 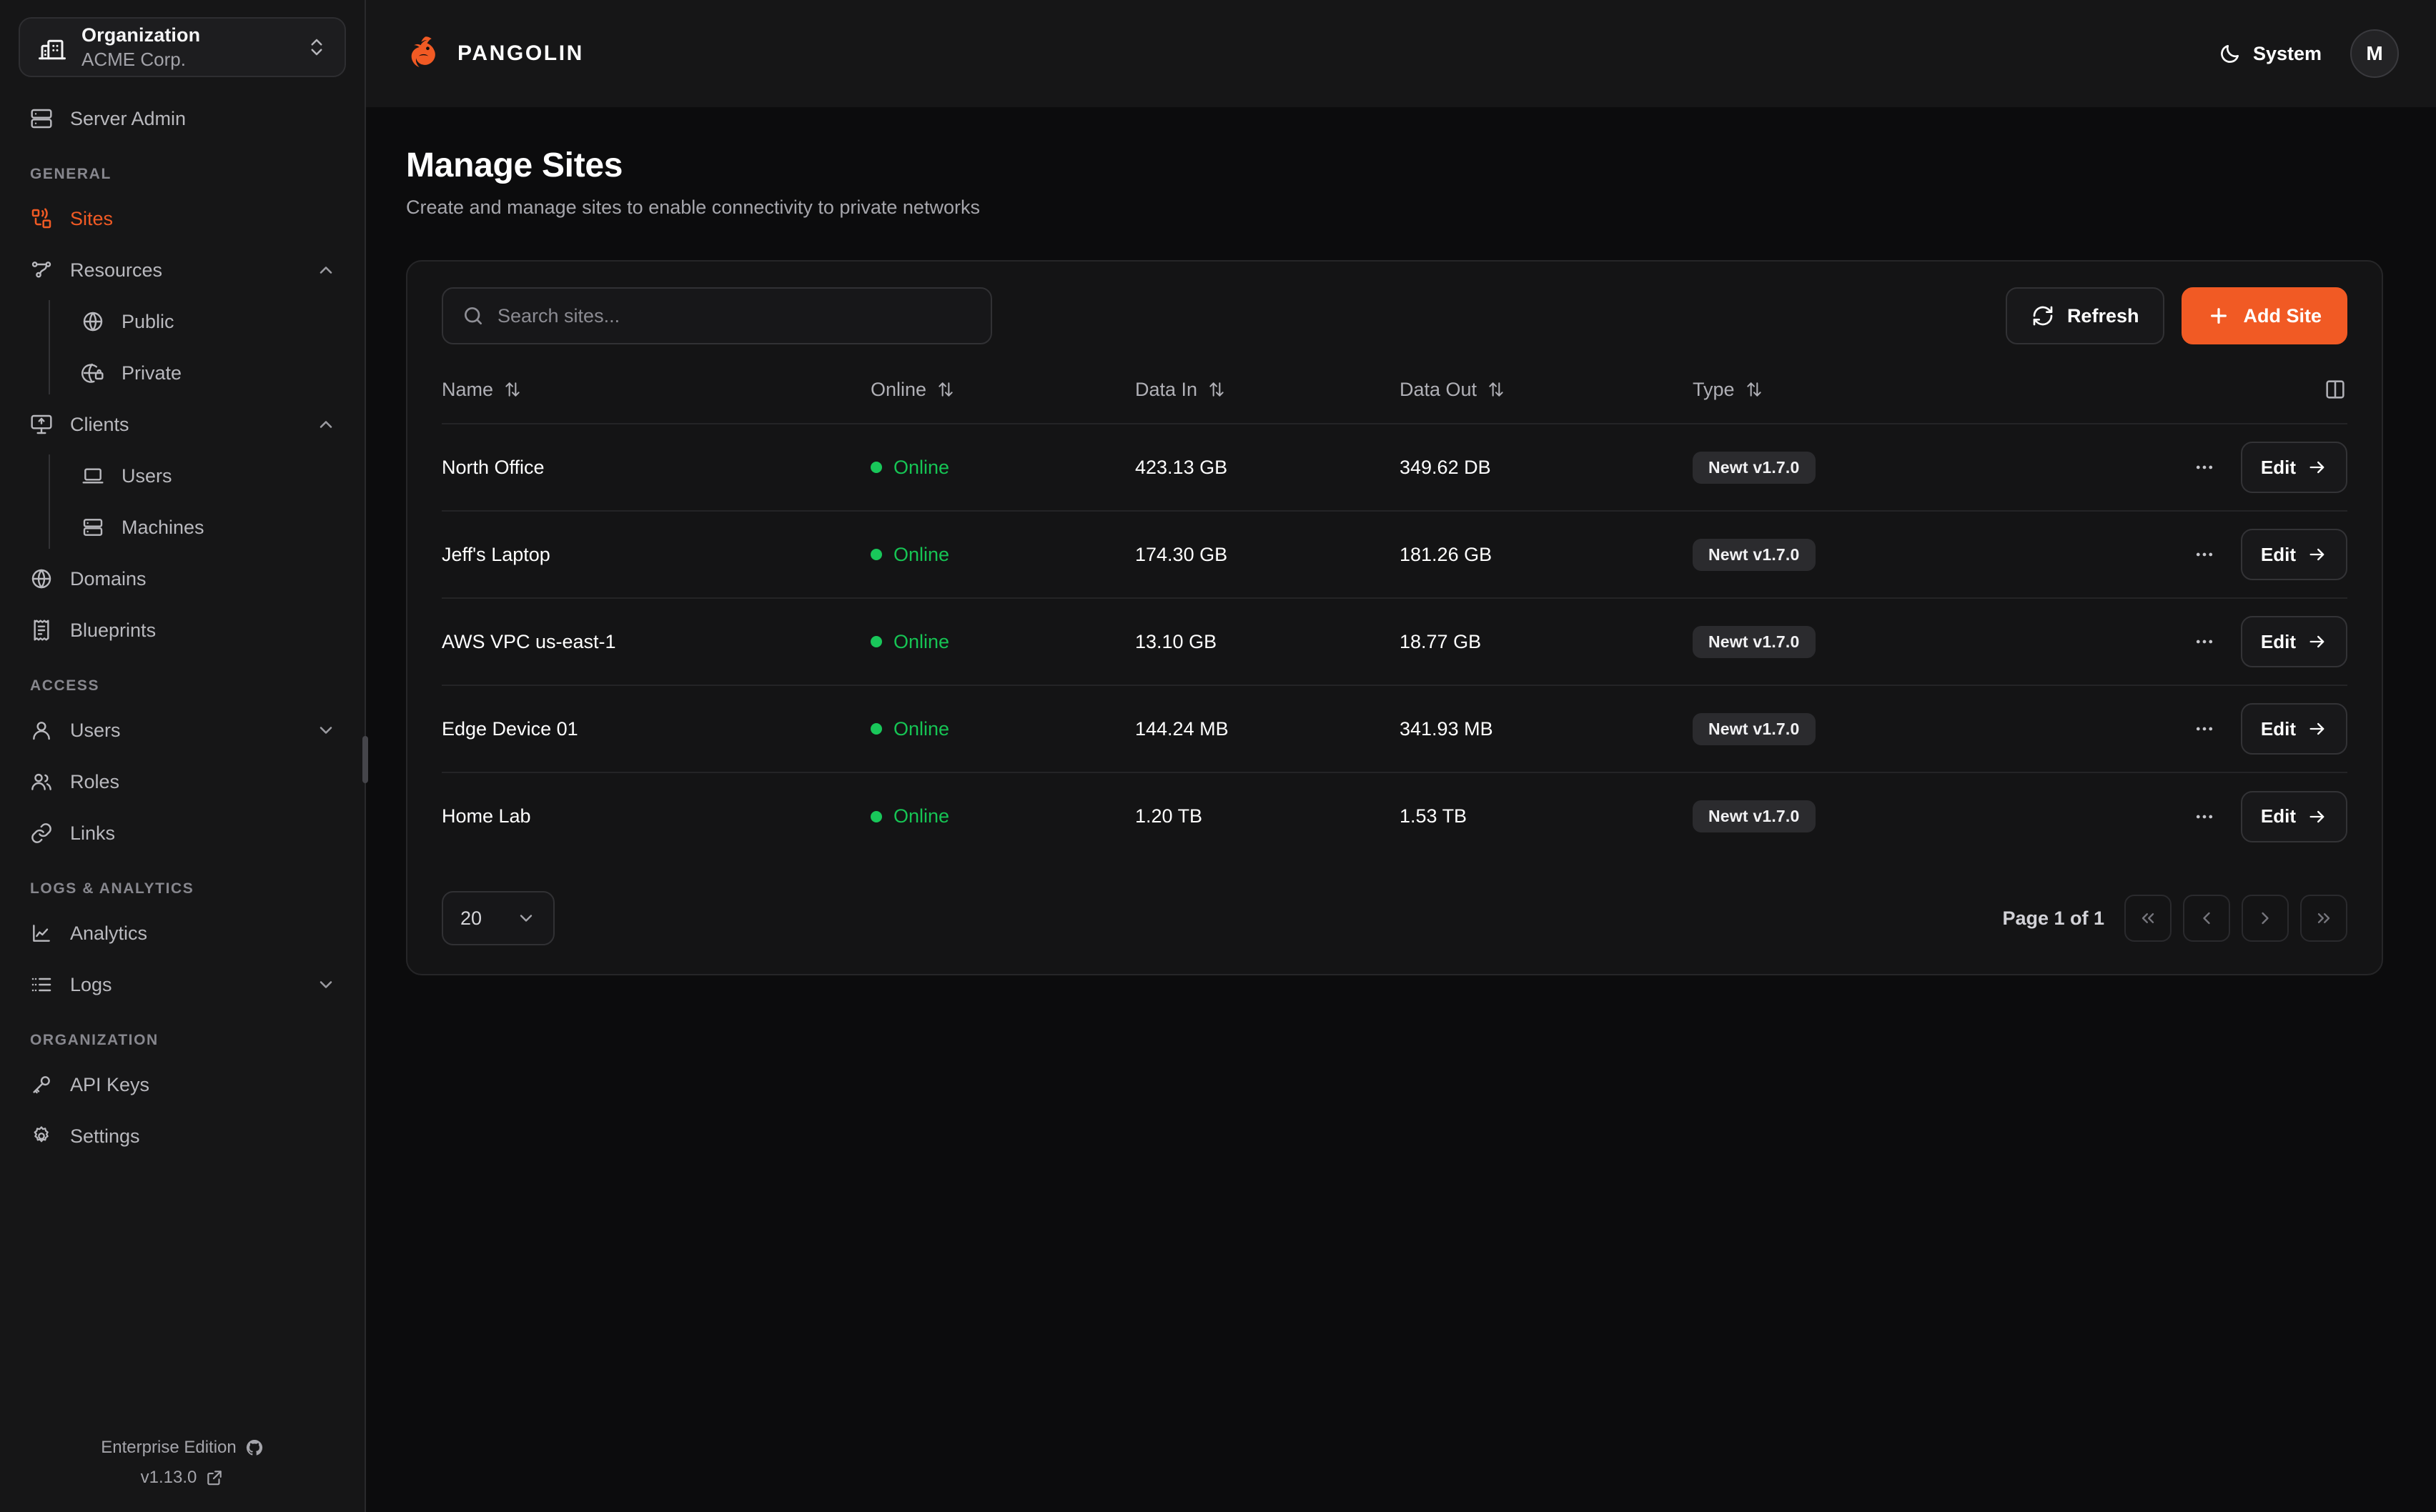 What do you see at coordinates (1547, 729) in the screenshot?
I see `cell-data-out: 341.93 MB` at bounding box center [1547, 729].